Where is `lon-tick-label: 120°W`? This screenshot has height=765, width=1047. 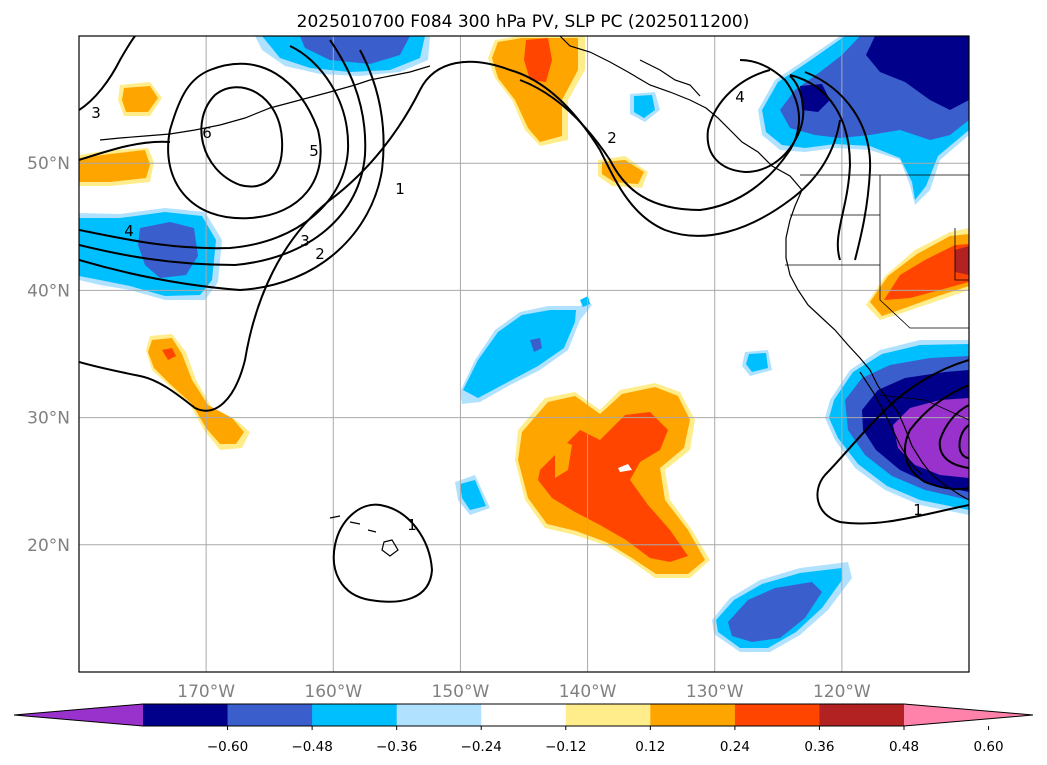
lon-tick-label: 120°W is located at coordinates (842, 692).